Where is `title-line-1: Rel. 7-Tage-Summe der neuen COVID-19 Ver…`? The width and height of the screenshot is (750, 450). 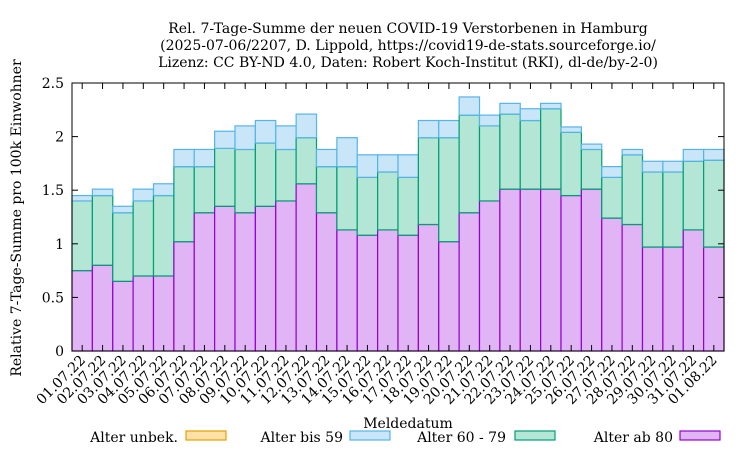
title-line-1: Rel. 7-Tage-Summe der neuen COVID-19 Ver… is located at coordinates (408, 29).